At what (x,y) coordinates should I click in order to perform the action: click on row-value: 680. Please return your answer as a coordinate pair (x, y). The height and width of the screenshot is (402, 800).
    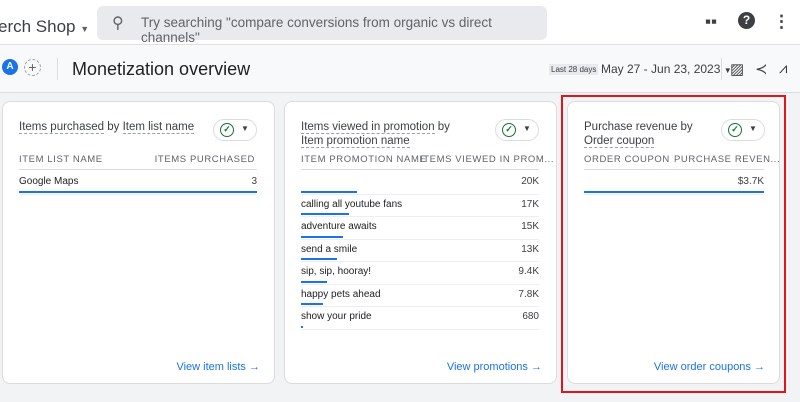
    Looking at the image, I should click on (530, 316).